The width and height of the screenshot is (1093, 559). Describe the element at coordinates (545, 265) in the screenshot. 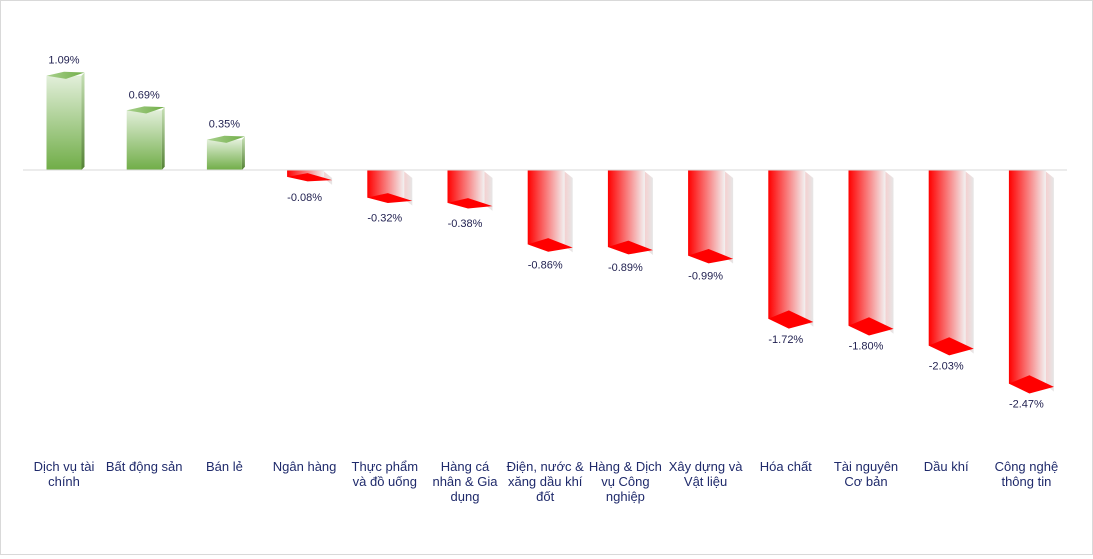

I see `value-label: -0.86%` at that location.